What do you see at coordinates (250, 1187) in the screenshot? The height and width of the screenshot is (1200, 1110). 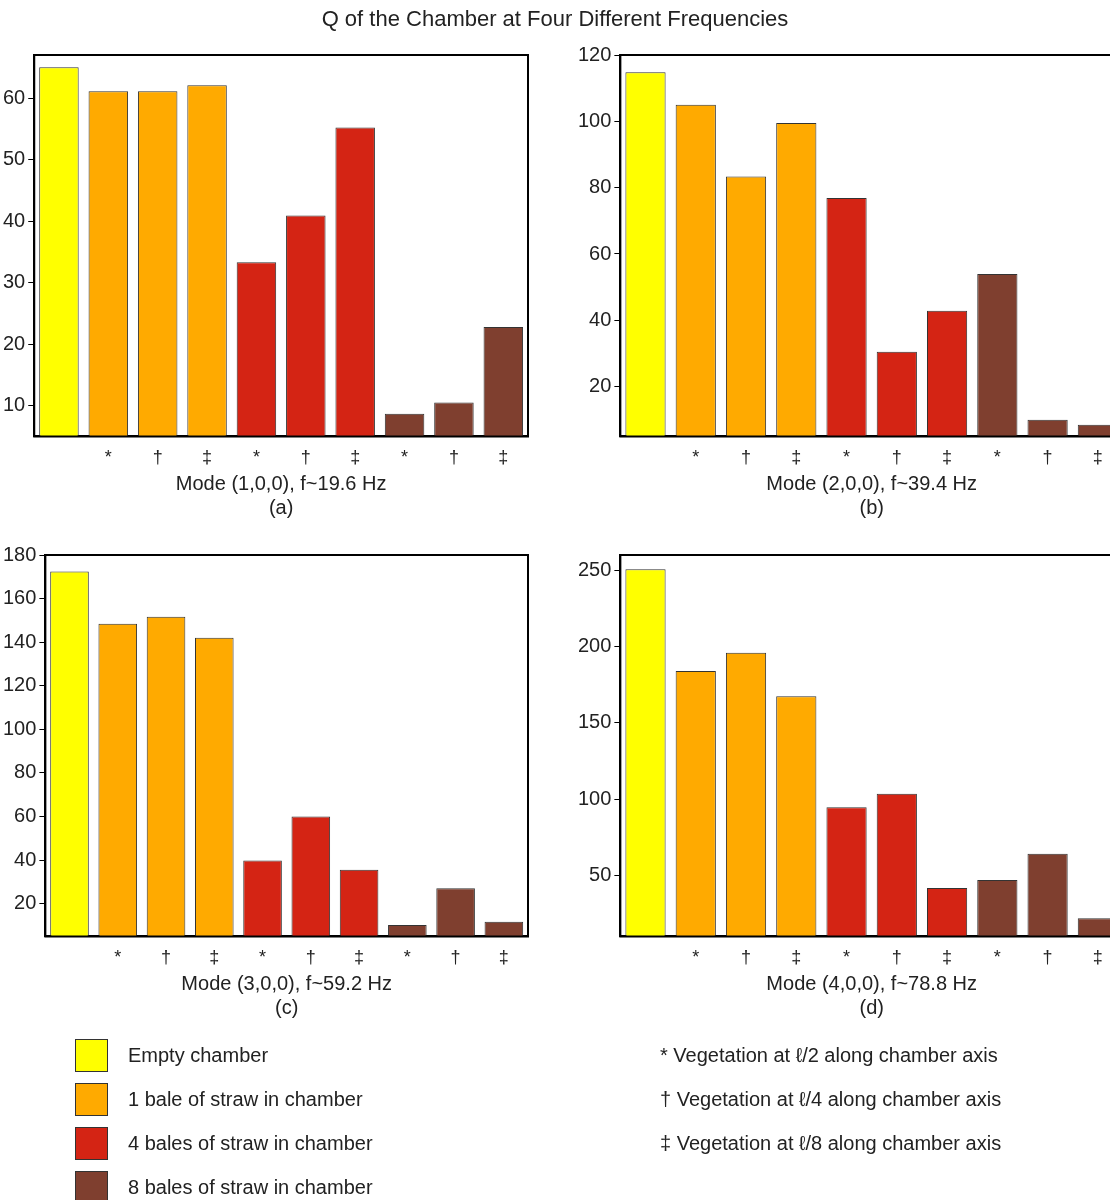 I see `legend-label: 8 bales of straw in chamber` at bounding box center [250, 1187].